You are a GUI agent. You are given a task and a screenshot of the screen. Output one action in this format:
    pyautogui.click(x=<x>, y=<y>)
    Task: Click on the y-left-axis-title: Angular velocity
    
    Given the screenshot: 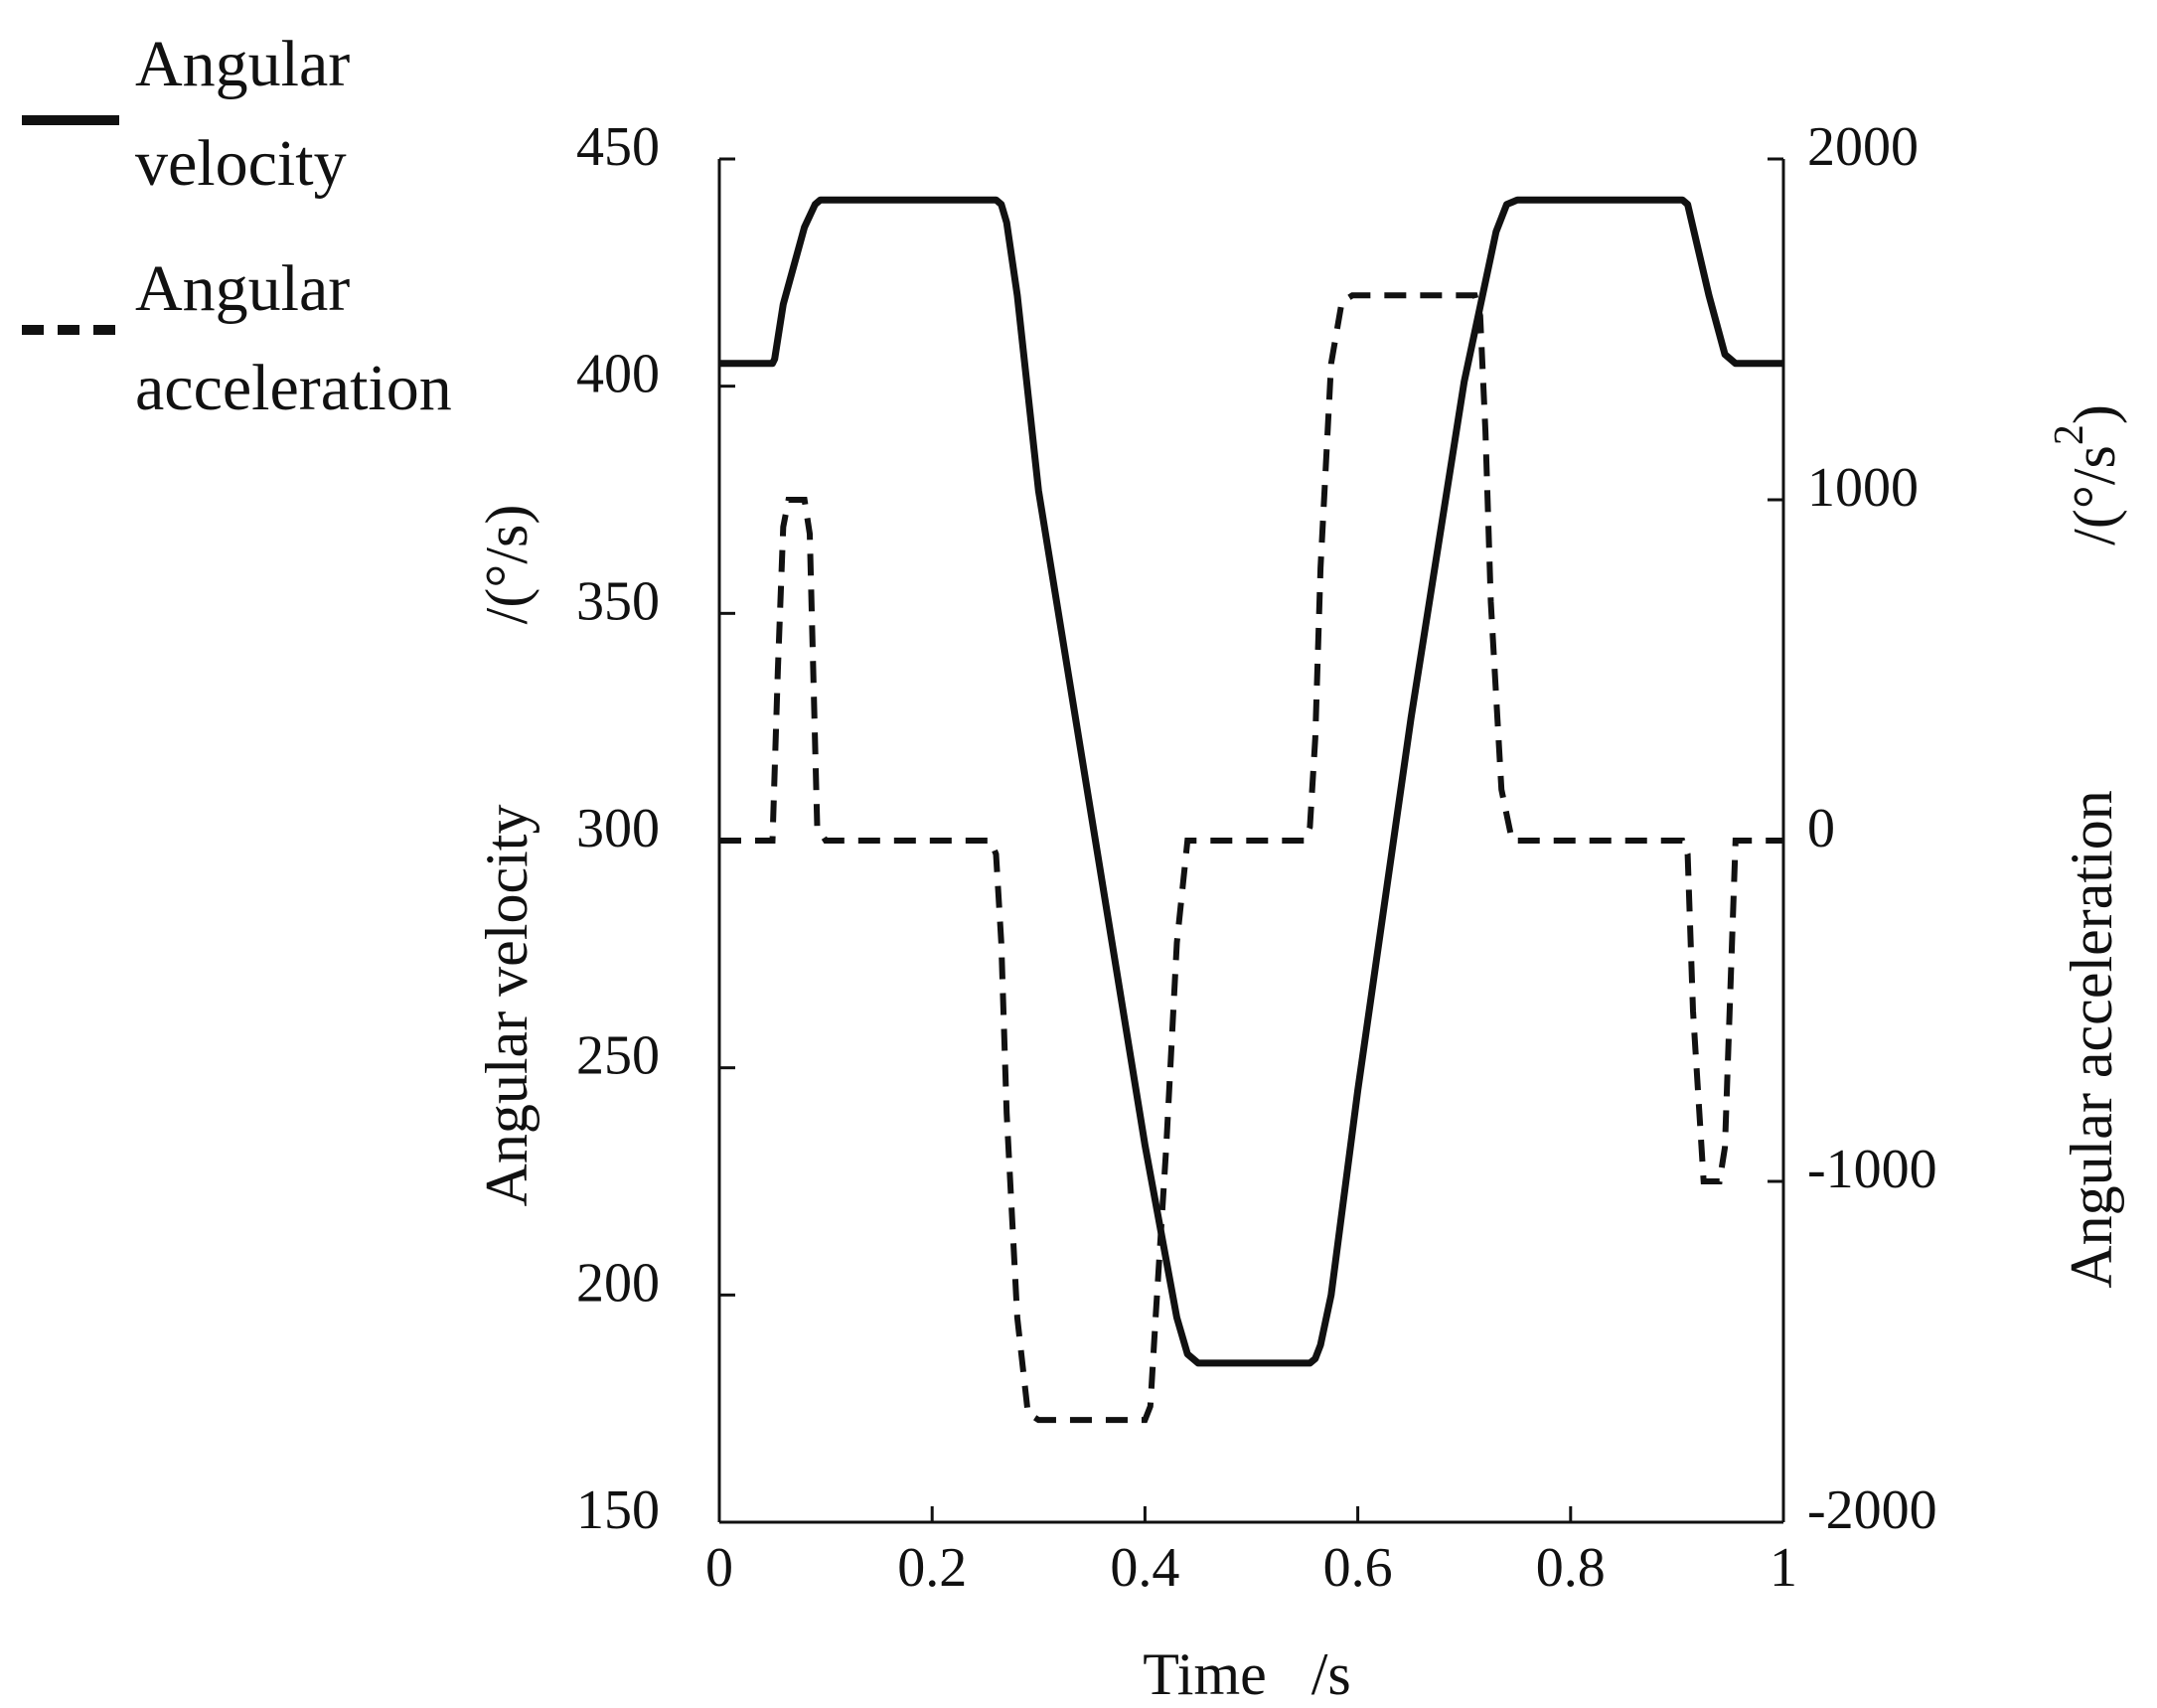 What is the action you would take?
    pyautogui.click(x=506, y=1006)
    